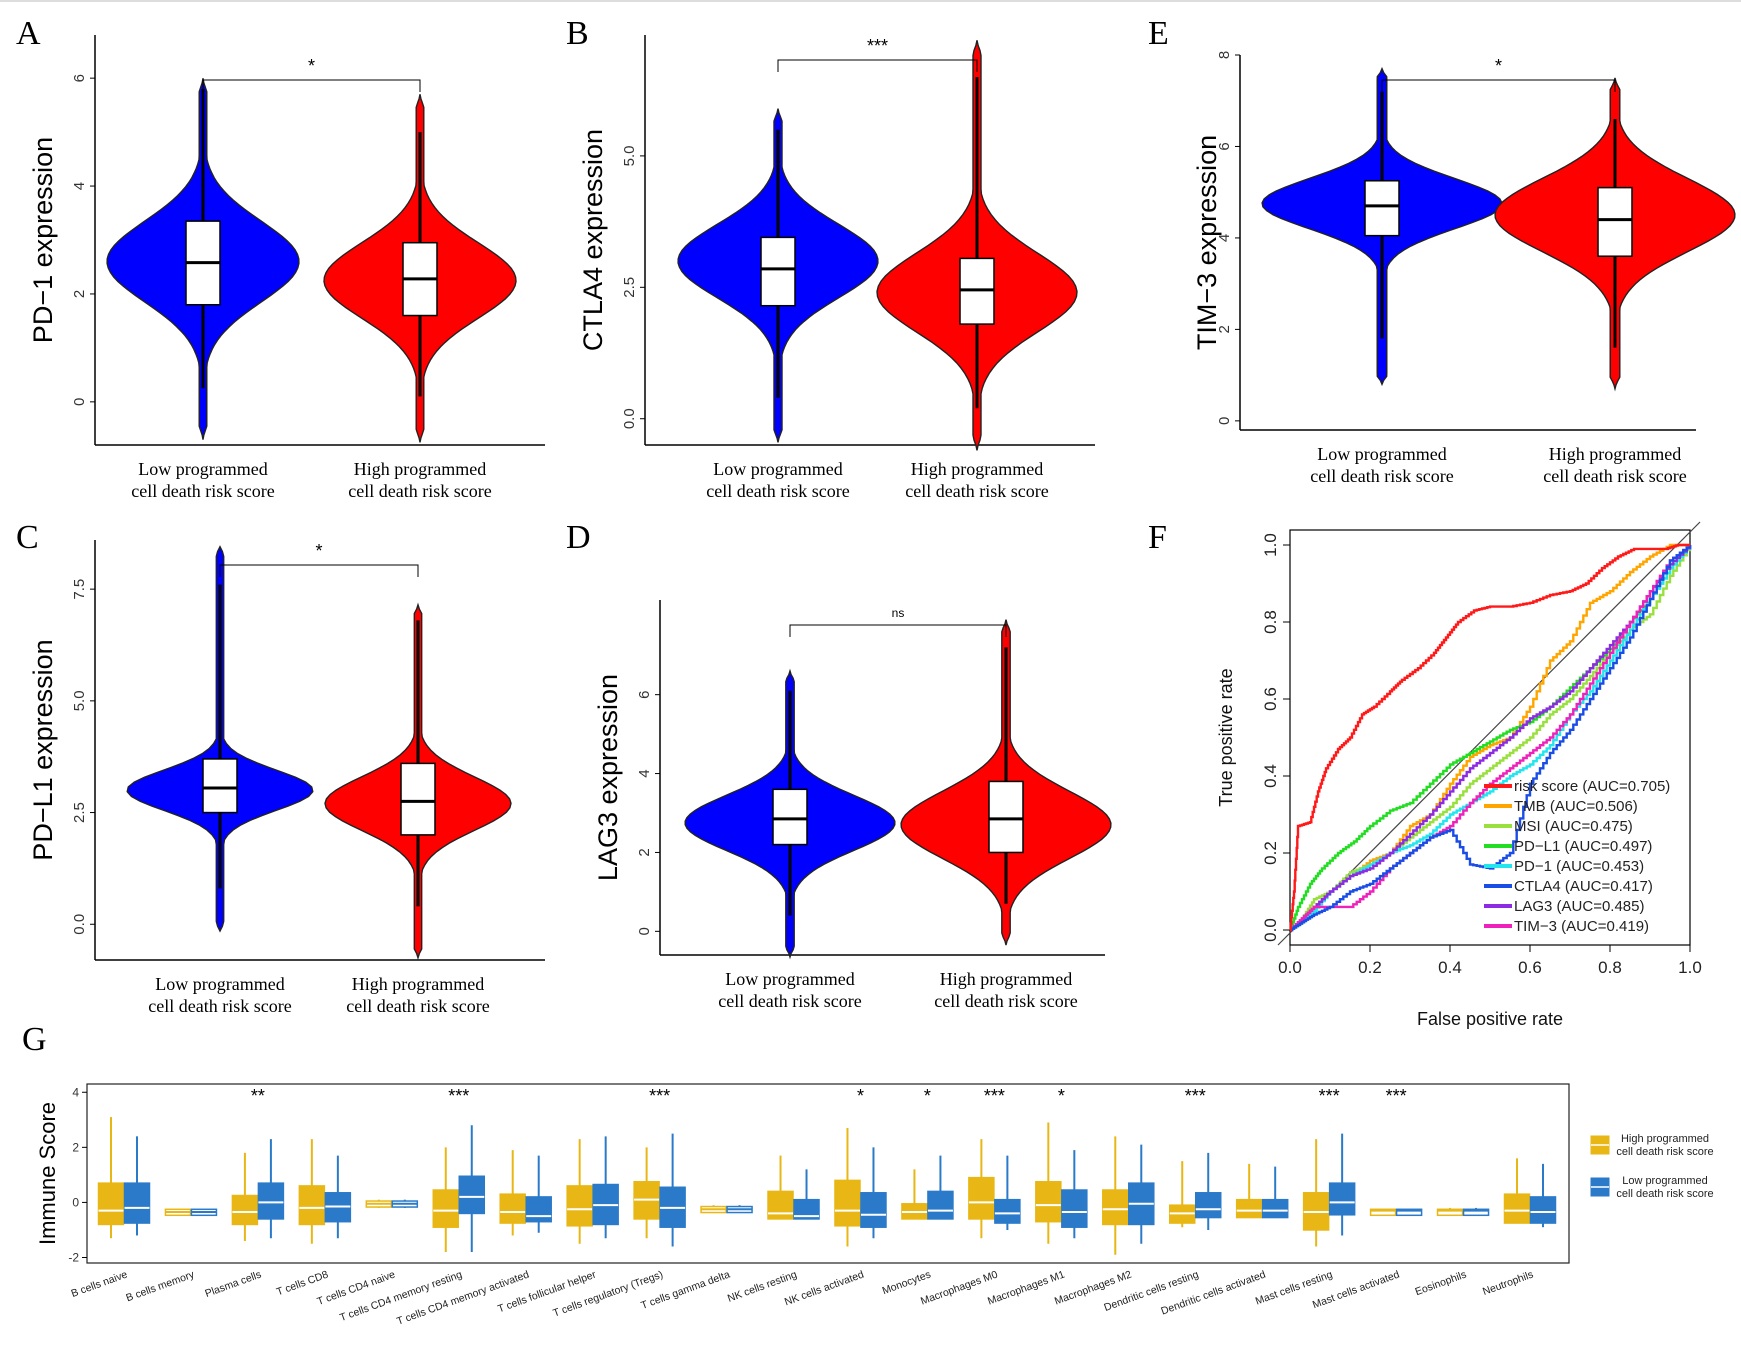  What do you see at coordinates (1441, 1284) in the screenshot?
I see `category-label: Eosinophils` at bounding box center [1441, 1284].